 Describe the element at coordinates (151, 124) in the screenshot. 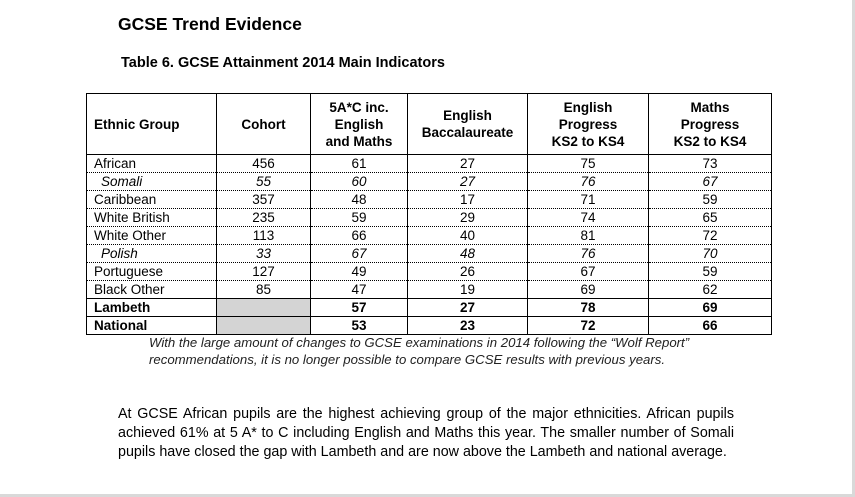

I see `header-ethnic-group: Ethnic Group` at that location.